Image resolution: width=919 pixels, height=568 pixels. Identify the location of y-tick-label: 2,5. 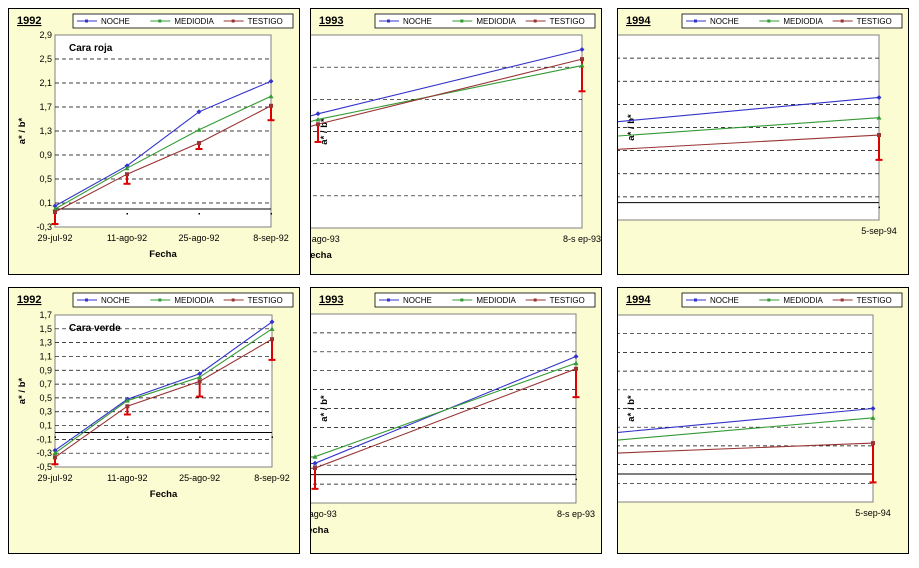
(45, 59).